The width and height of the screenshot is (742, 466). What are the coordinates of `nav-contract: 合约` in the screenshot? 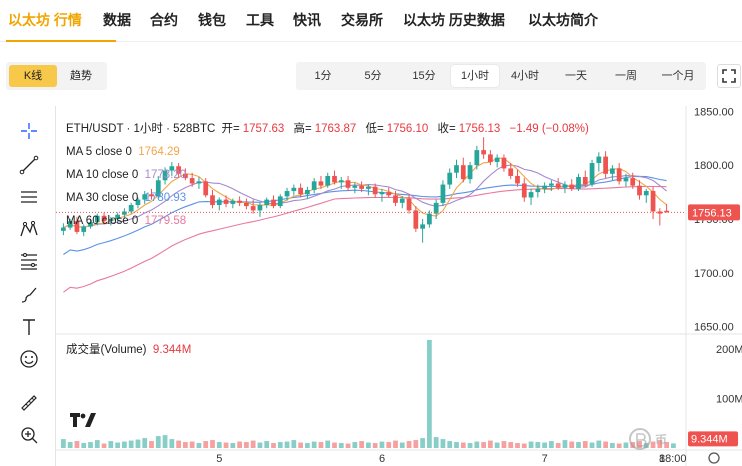 It's located at (164, 20).